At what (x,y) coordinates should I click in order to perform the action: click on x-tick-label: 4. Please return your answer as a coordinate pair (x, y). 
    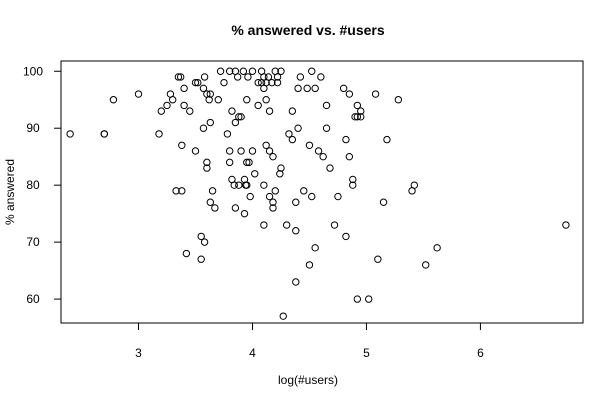
    Looking at the image, I should click on (252, 353).